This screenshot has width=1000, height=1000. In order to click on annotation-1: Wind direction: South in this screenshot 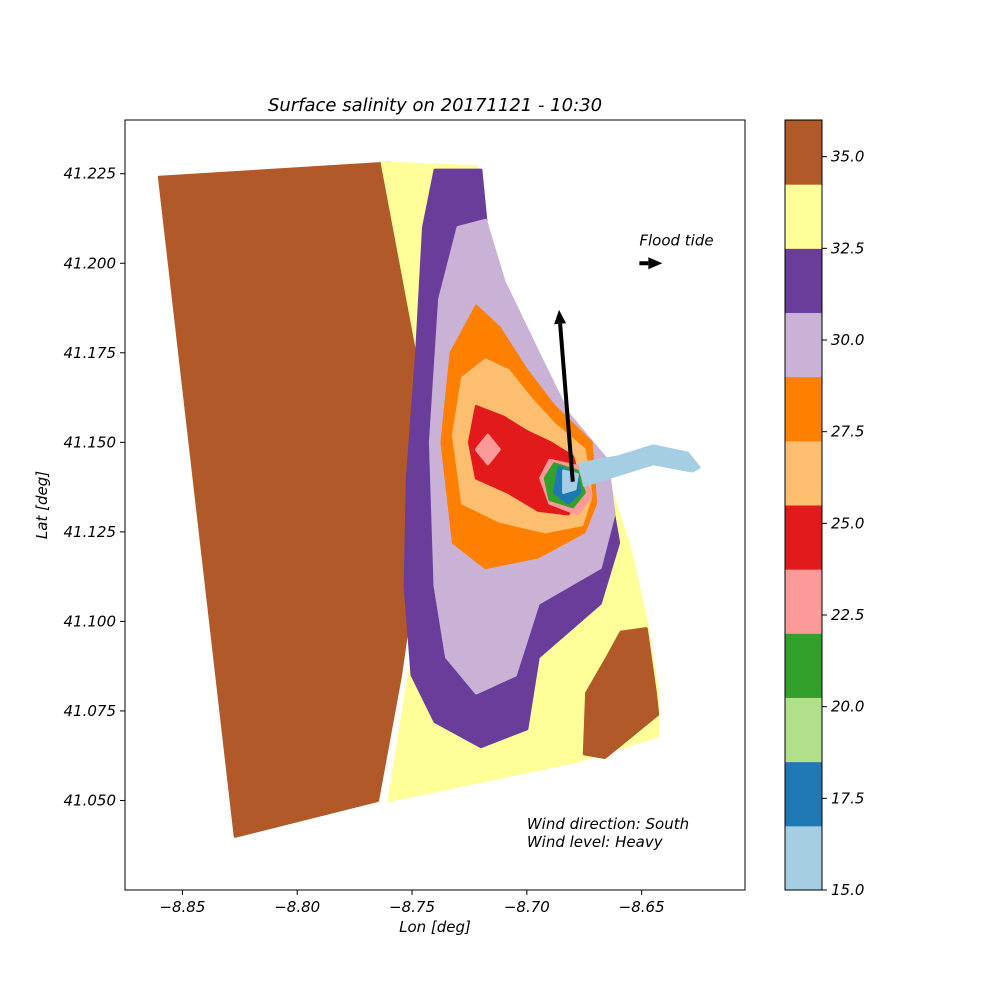, I will do `click(608, 824)`.